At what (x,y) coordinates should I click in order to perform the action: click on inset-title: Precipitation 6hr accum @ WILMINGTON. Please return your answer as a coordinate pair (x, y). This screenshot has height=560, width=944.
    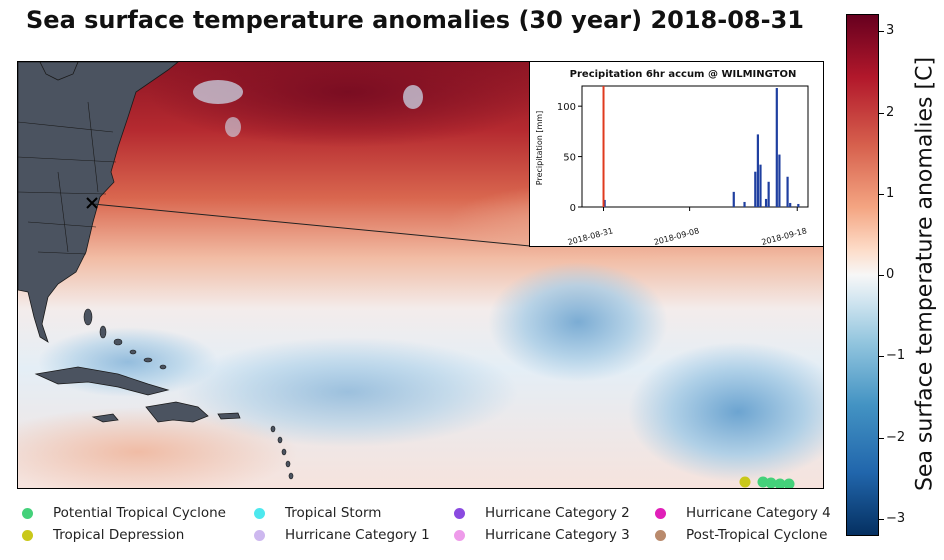
    Looking at the image, I should click on (683, 74).